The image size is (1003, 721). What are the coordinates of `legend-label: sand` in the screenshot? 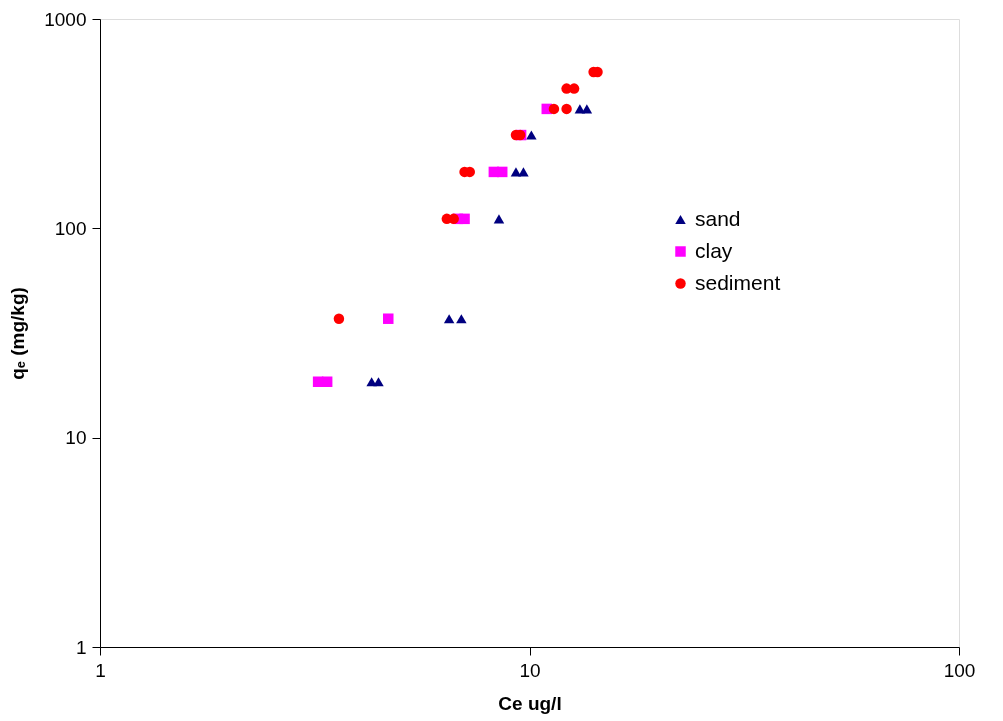 It's located at (718, 218).